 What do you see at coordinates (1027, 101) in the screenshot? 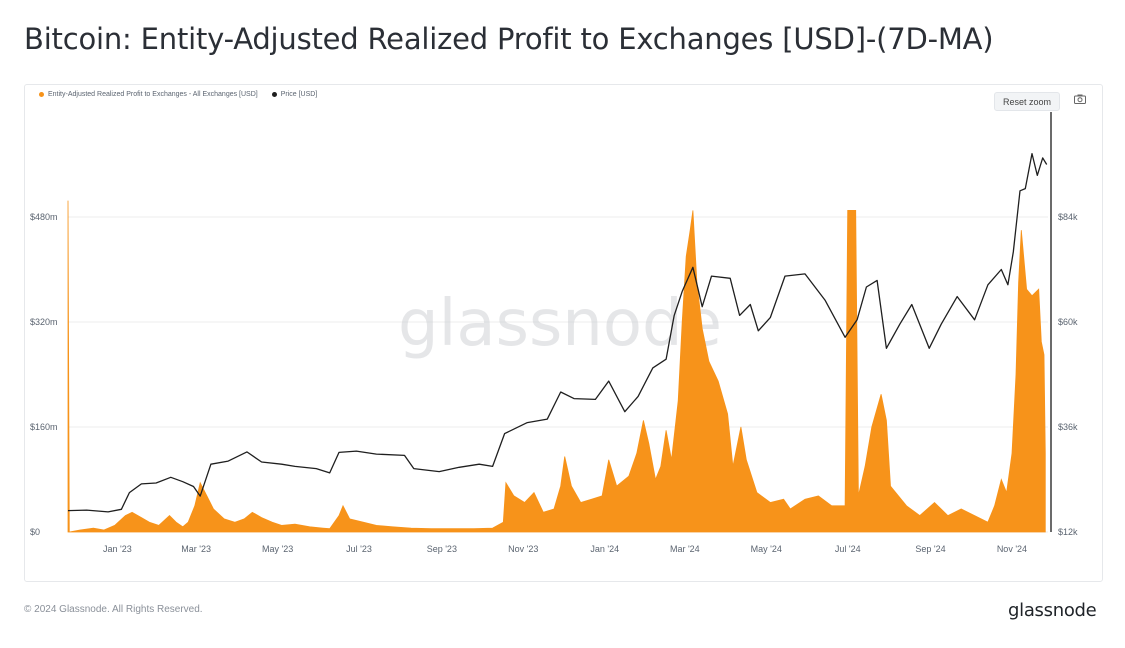
I see `reset-zoom-button: Reset zoom` at bounding box center [1027, 101].